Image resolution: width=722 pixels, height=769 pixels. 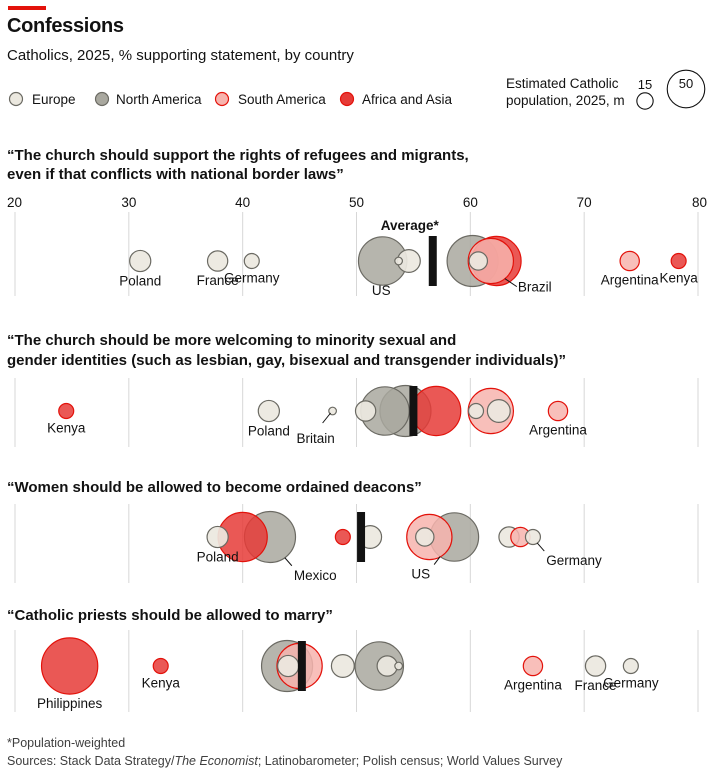 What do you see at coordinates (410, 225) in the screenshot?
I see `average-label: Average*` at bounding box center [410, 225].